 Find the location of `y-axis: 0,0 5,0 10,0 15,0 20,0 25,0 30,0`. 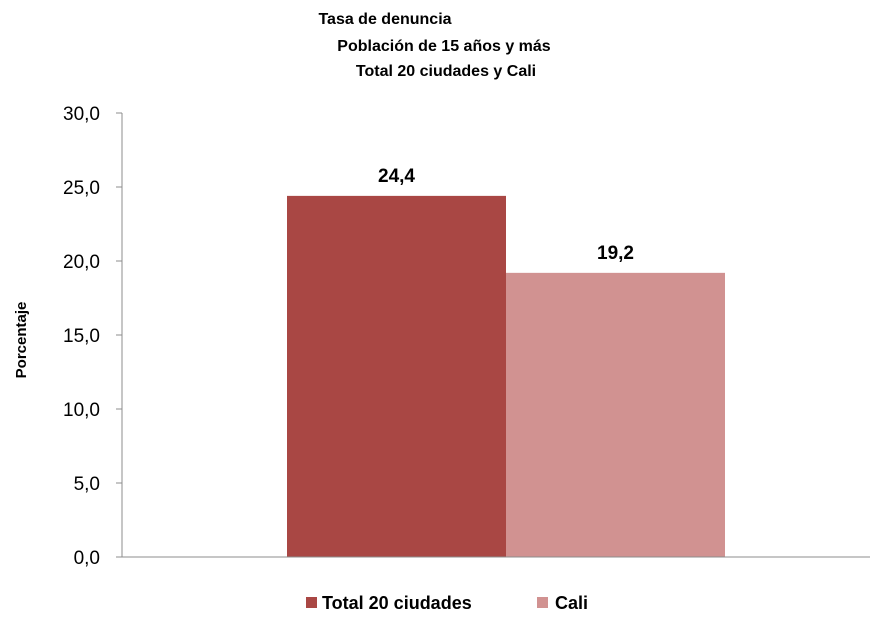

y-axis: 0,0 5,0 10,0 15,0 20,0 25,0 30,0 is located at coordinates (93, 336).